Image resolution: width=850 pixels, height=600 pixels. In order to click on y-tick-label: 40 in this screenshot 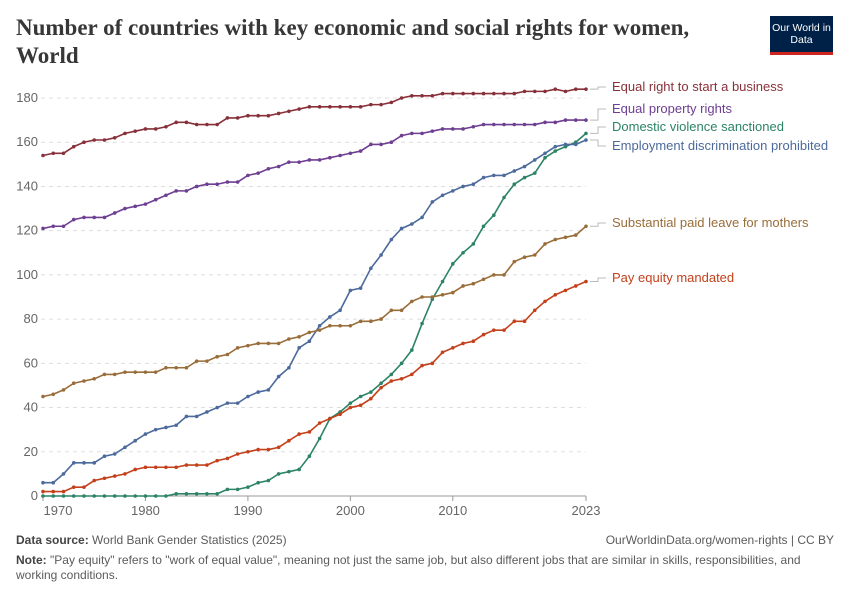, I will do `click(31, 407)`.